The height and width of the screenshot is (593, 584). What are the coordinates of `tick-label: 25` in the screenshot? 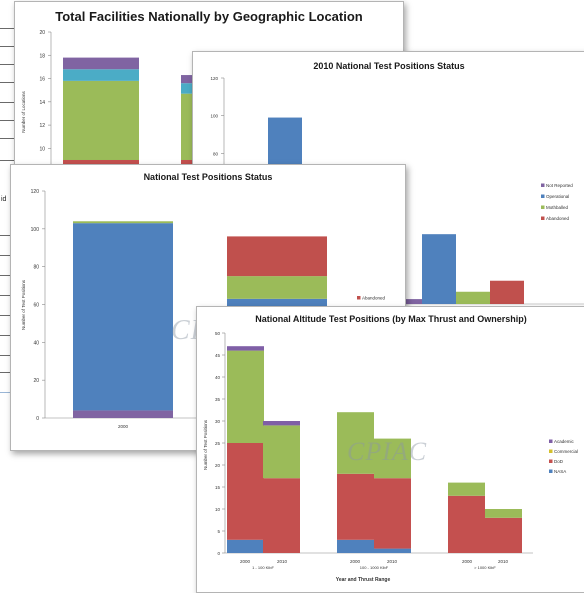 It's located at (218, 443).